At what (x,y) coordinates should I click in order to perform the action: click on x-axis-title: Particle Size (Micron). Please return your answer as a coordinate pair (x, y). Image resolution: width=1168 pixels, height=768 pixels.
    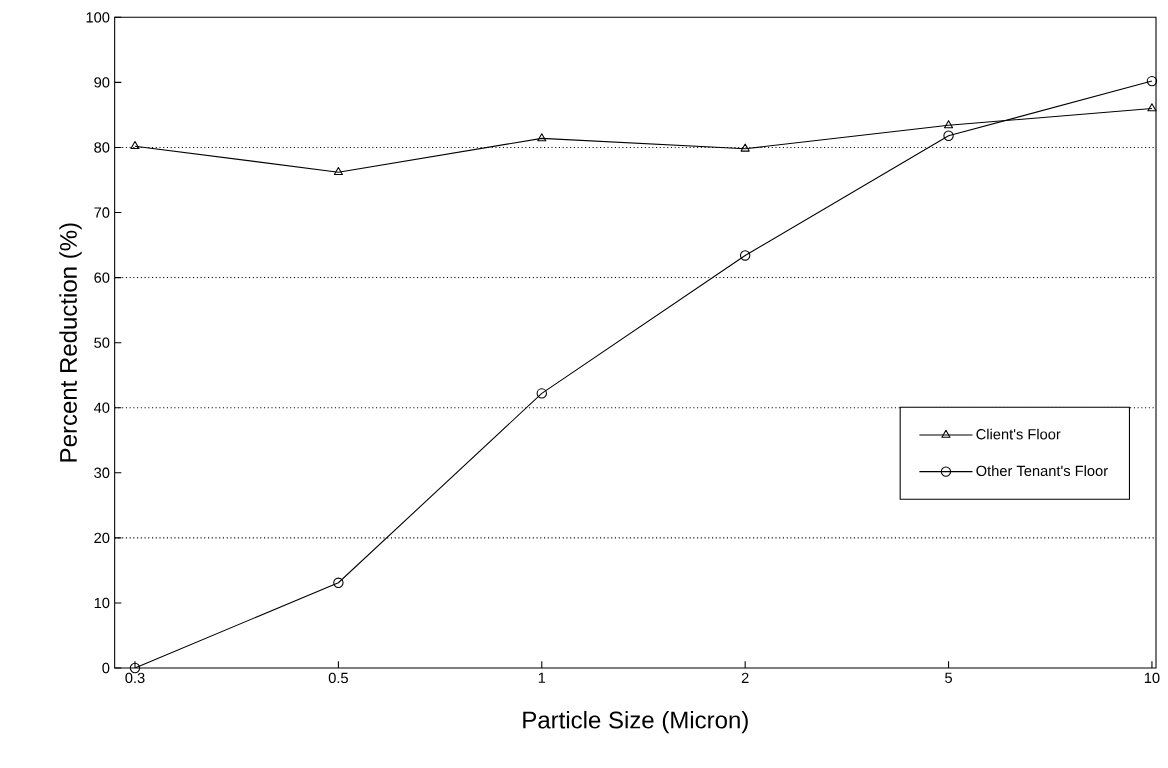
    Looking at the image, I should click on (635, 722).